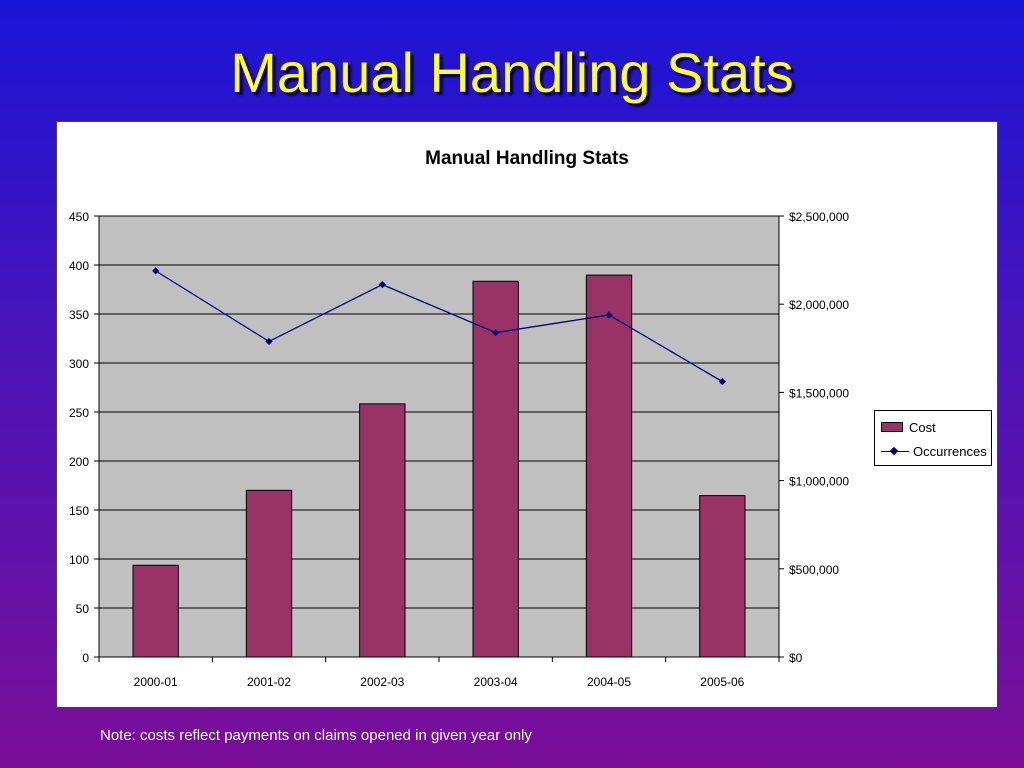 This screenshot has height=768, width=1024. Describe the element at coordinates (950, 451) in the screenshot. I see `legend-label-occurrences: Occurrences` at that location.